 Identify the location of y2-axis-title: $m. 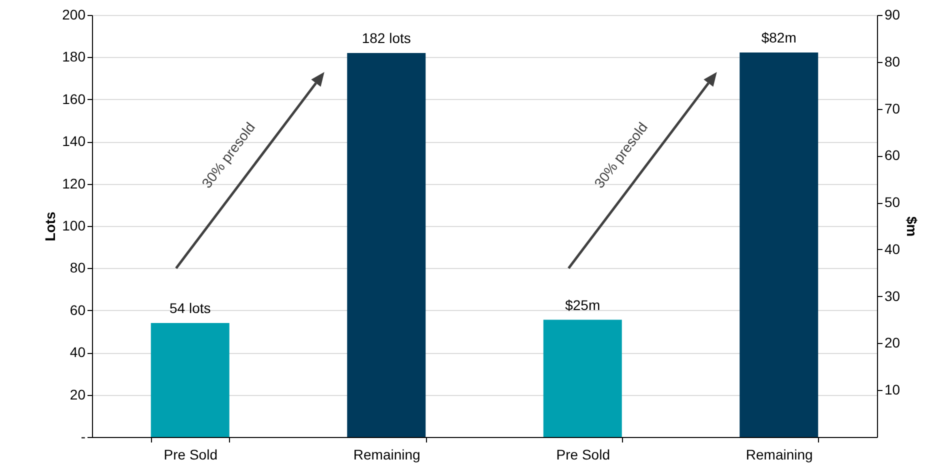
(912, 226).